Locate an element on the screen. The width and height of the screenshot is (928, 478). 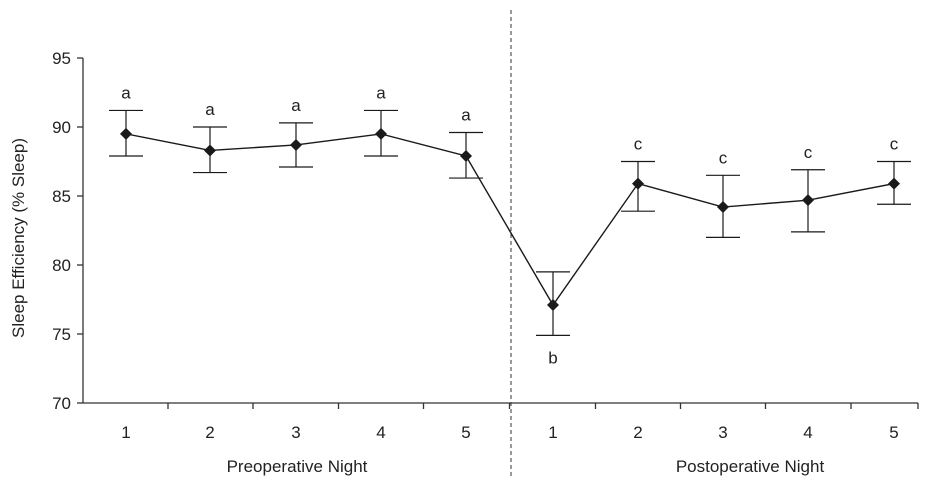
y-tick-label: 85 is located at coordinates (61, 196).